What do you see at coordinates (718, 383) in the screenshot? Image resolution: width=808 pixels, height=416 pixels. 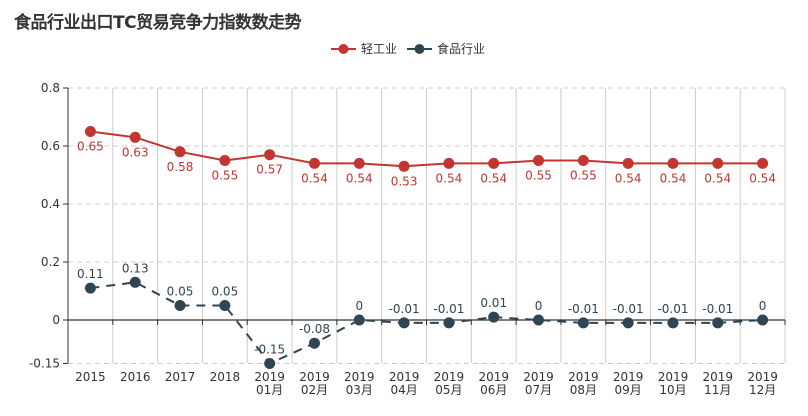 I see `x-tick-label: 2019 11月` at bounding box center [718, 383].